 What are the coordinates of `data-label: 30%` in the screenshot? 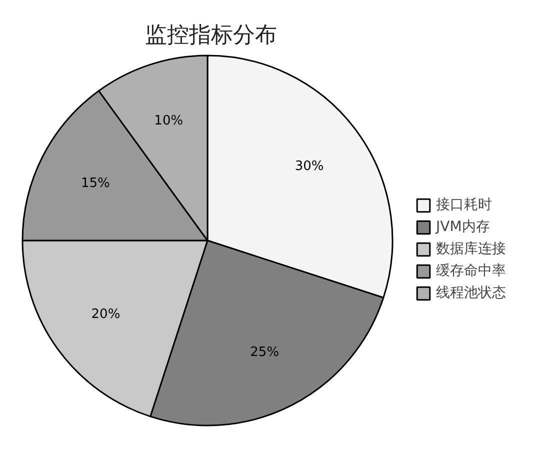 It's located at (309, 166).